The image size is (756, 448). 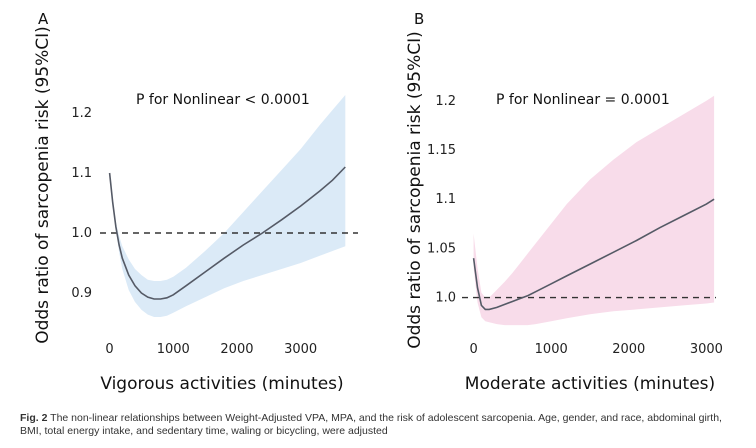 I want to click on panel-b-y-tick-label: 1.1, so click(x=445, y=199).